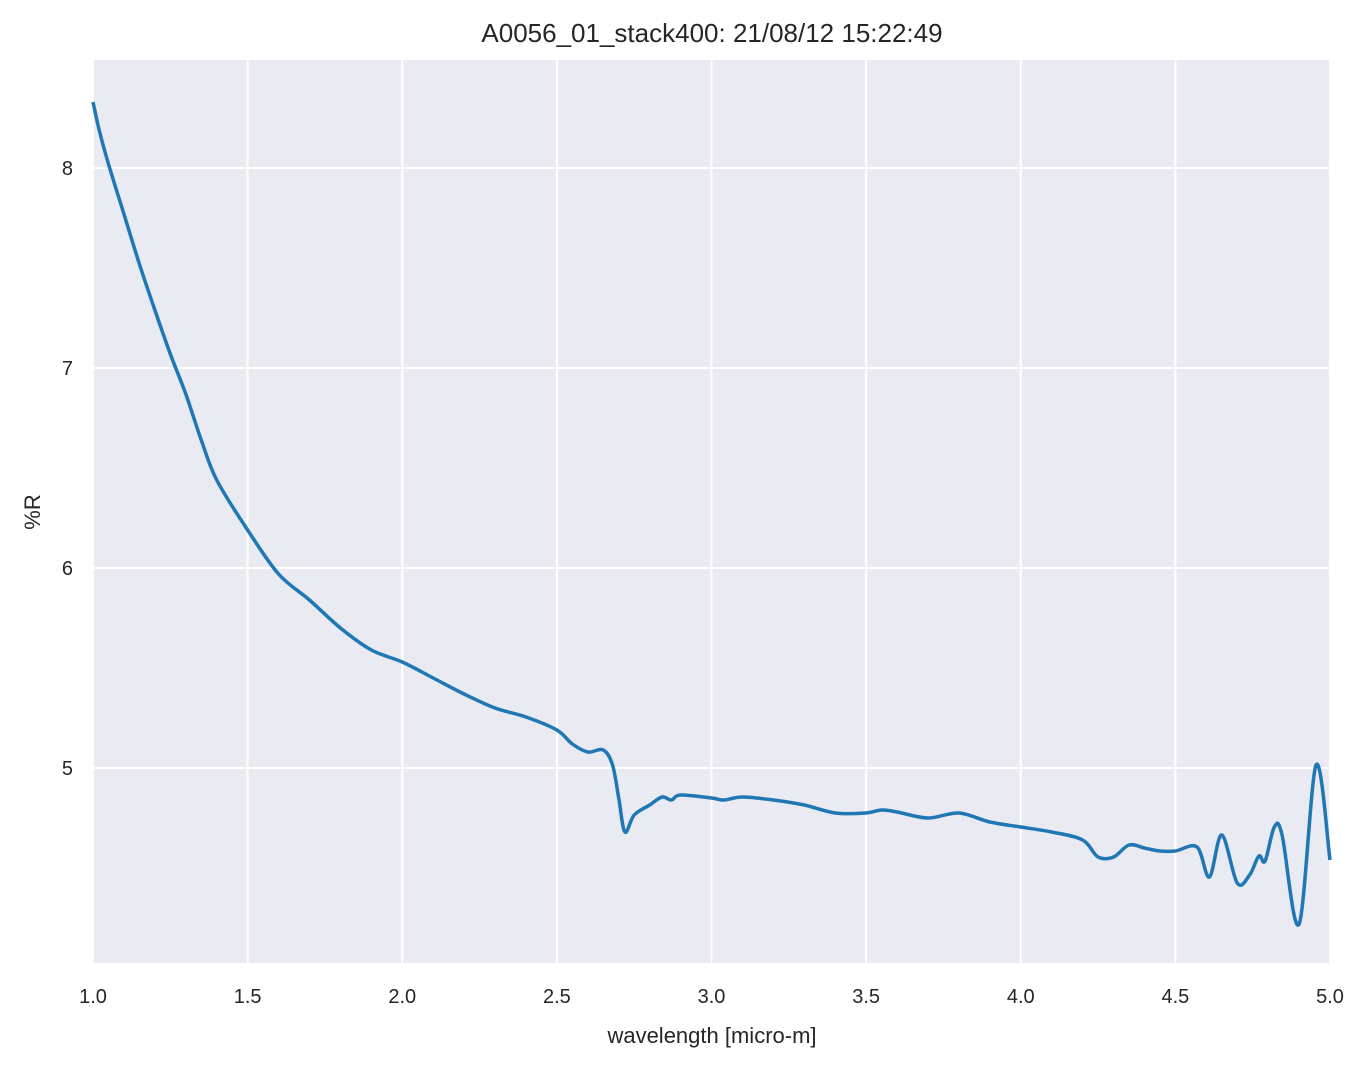 This screenshot has width=1371, height=1074. I want to click on x-tick-label: 2.0, so click(402, 997).